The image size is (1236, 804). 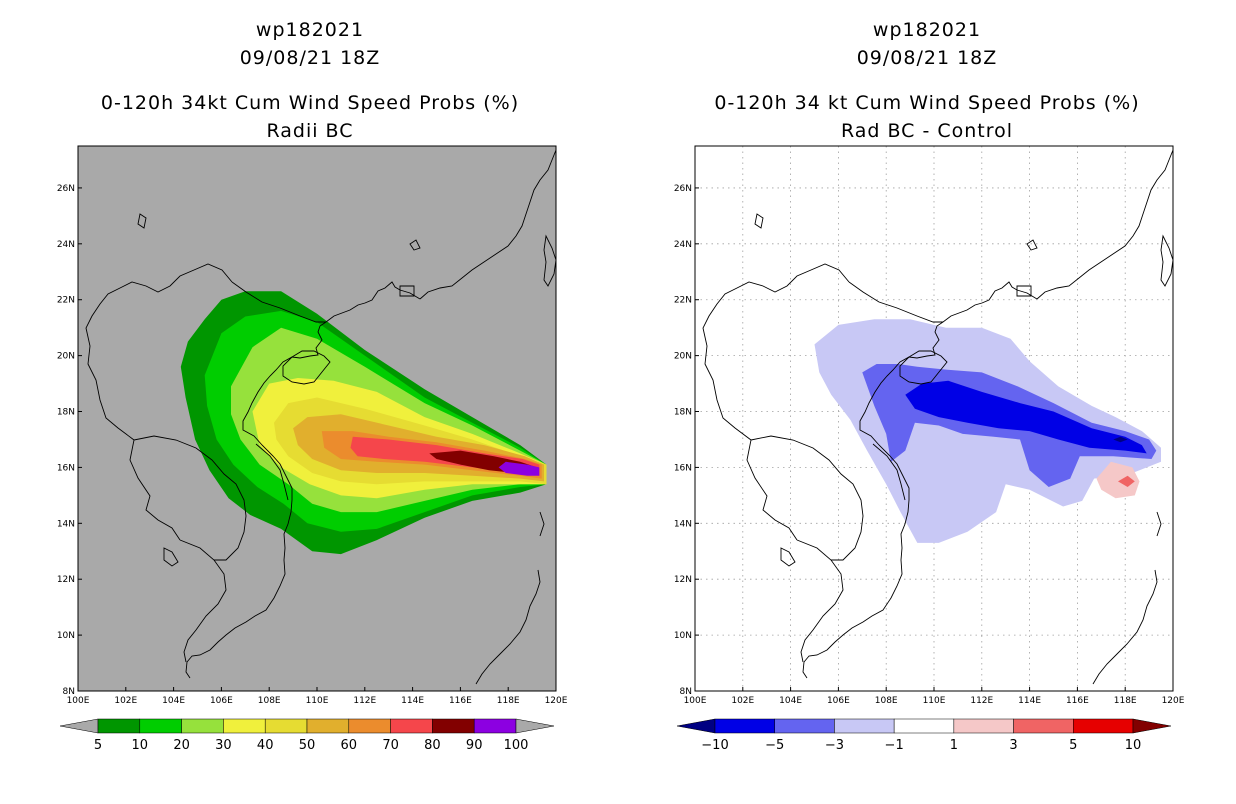 I want to click on colorbar-label: 60, so click(x=349, y=745).